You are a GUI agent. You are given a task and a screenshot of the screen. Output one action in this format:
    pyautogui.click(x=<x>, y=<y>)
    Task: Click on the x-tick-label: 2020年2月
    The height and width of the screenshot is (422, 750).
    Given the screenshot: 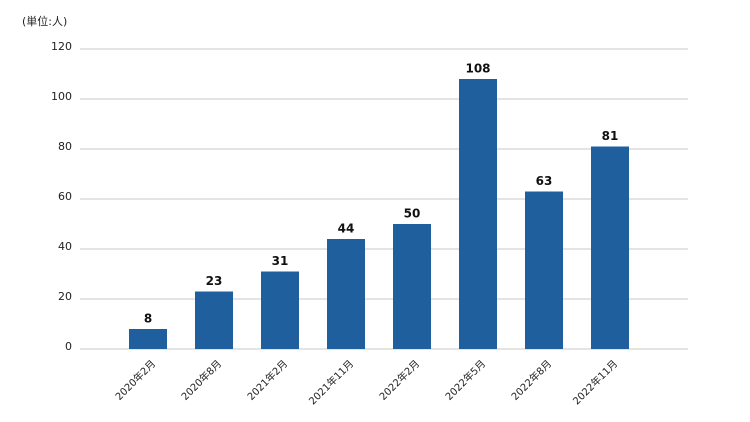 What is the action you would take?
    pyautogui.click(x=135, y=380)
    